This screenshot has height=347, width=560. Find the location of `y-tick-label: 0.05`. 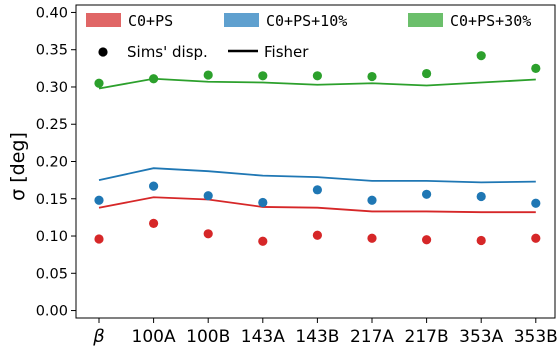

y-tick-label: 0.05 is located at coordinates (52, 274).